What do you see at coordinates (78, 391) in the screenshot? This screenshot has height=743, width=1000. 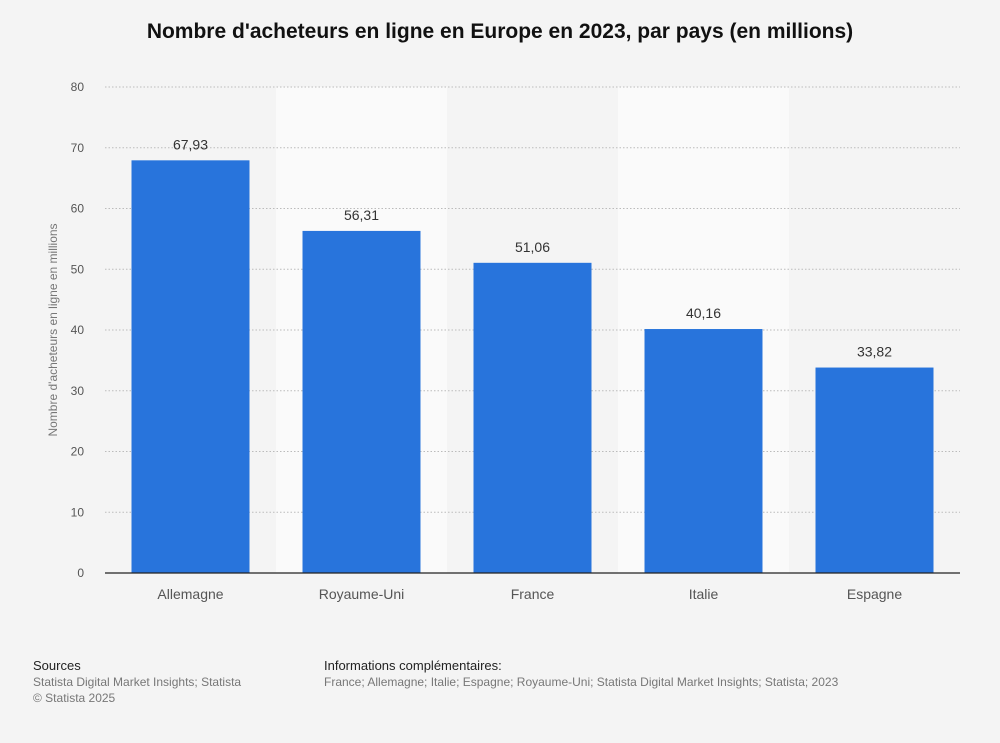 I see `y-tick-label: 30` at bounding box center [78, 391].